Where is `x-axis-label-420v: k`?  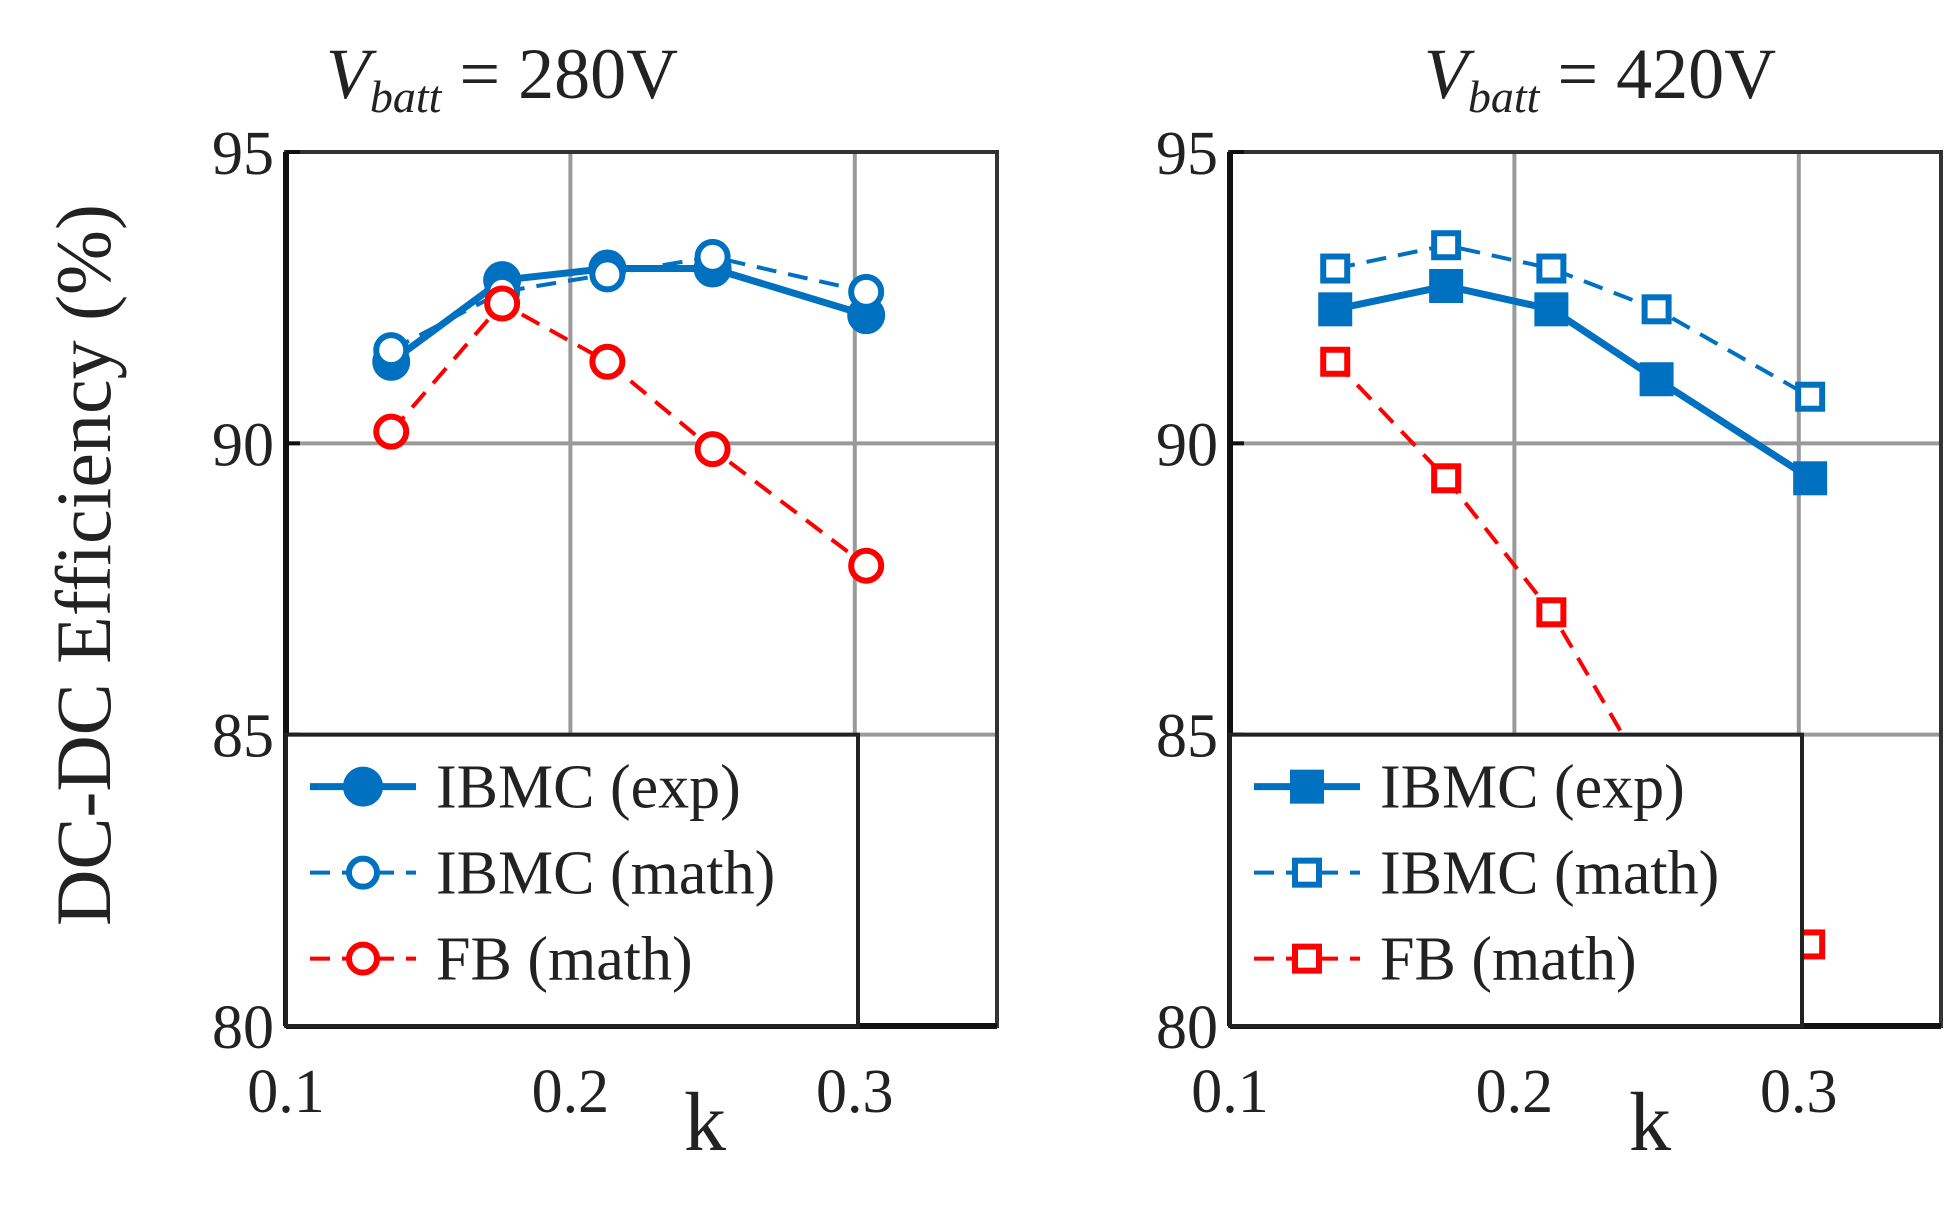
x-axis-label-420v: k is located at coordinates (1650, 1122).